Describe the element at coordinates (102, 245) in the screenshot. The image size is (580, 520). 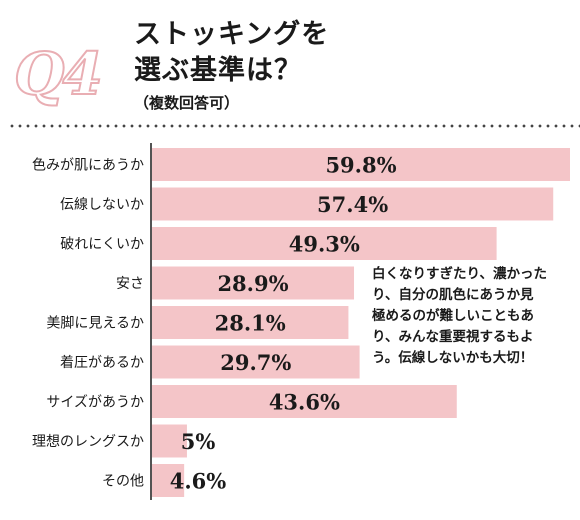
I see `category-label-3: 破れにくいか` at that location.